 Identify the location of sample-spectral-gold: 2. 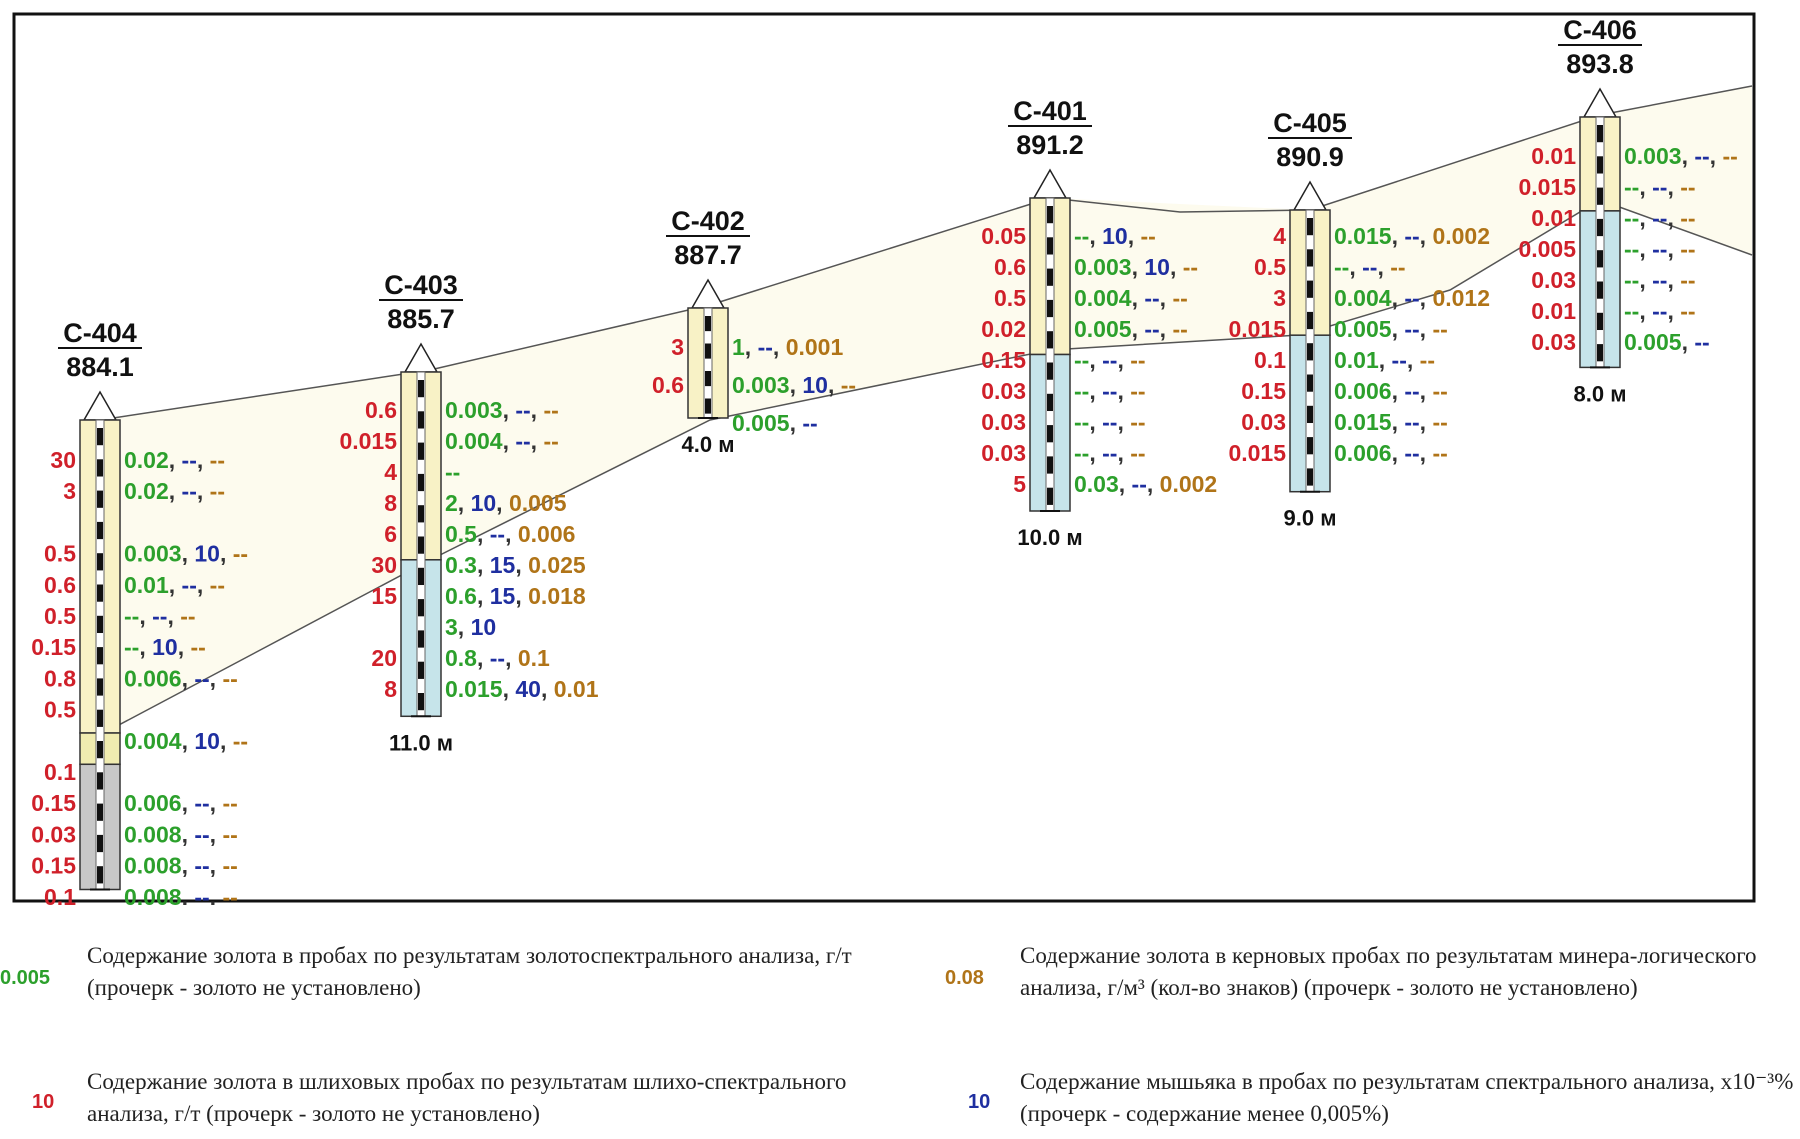
(451, 503).